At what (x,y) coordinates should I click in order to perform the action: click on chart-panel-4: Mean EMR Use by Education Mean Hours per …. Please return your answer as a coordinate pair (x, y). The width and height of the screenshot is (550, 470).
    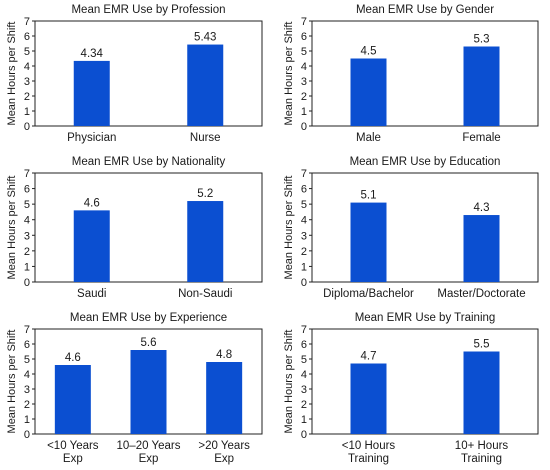
    Looking at the image, I should click on (411, 228).